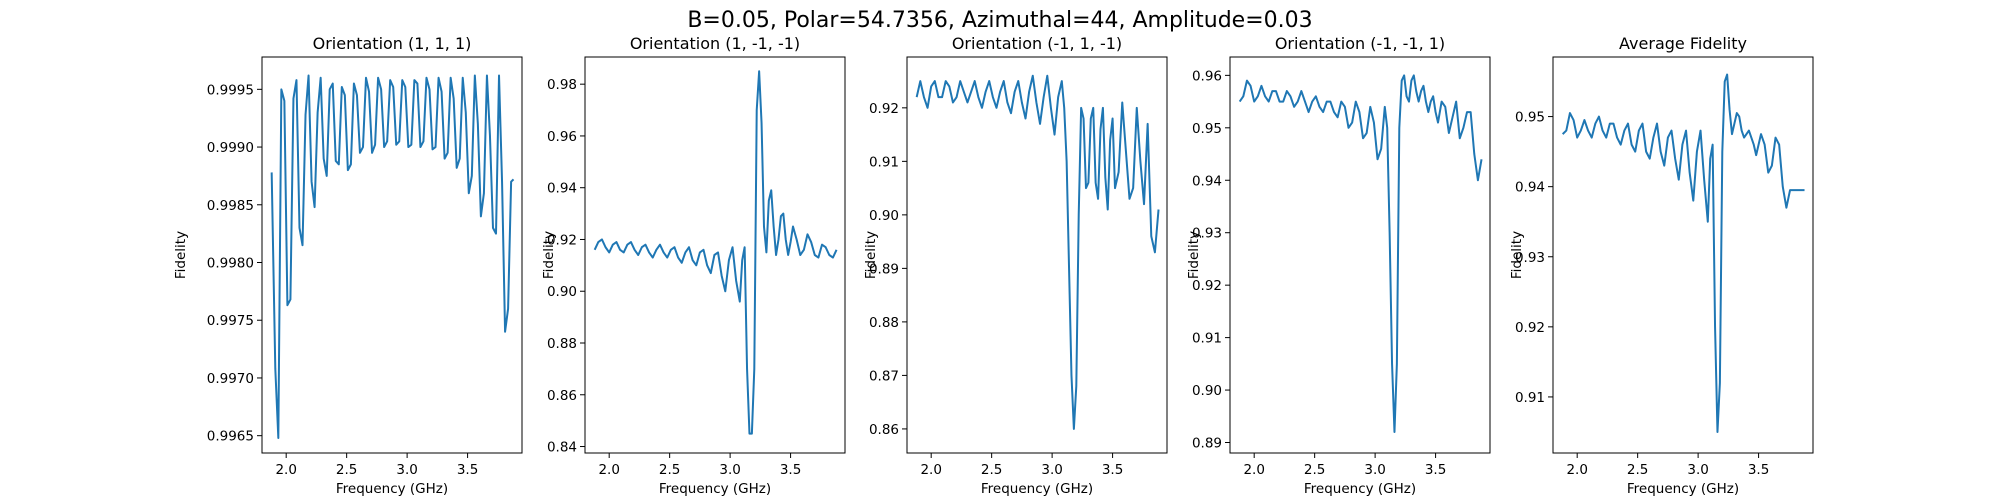 Image resolution: width=2000 pixels, height=500 pixels. I want to click on subplot-title: Orientation (1, -1, -1), so click(715, 43).